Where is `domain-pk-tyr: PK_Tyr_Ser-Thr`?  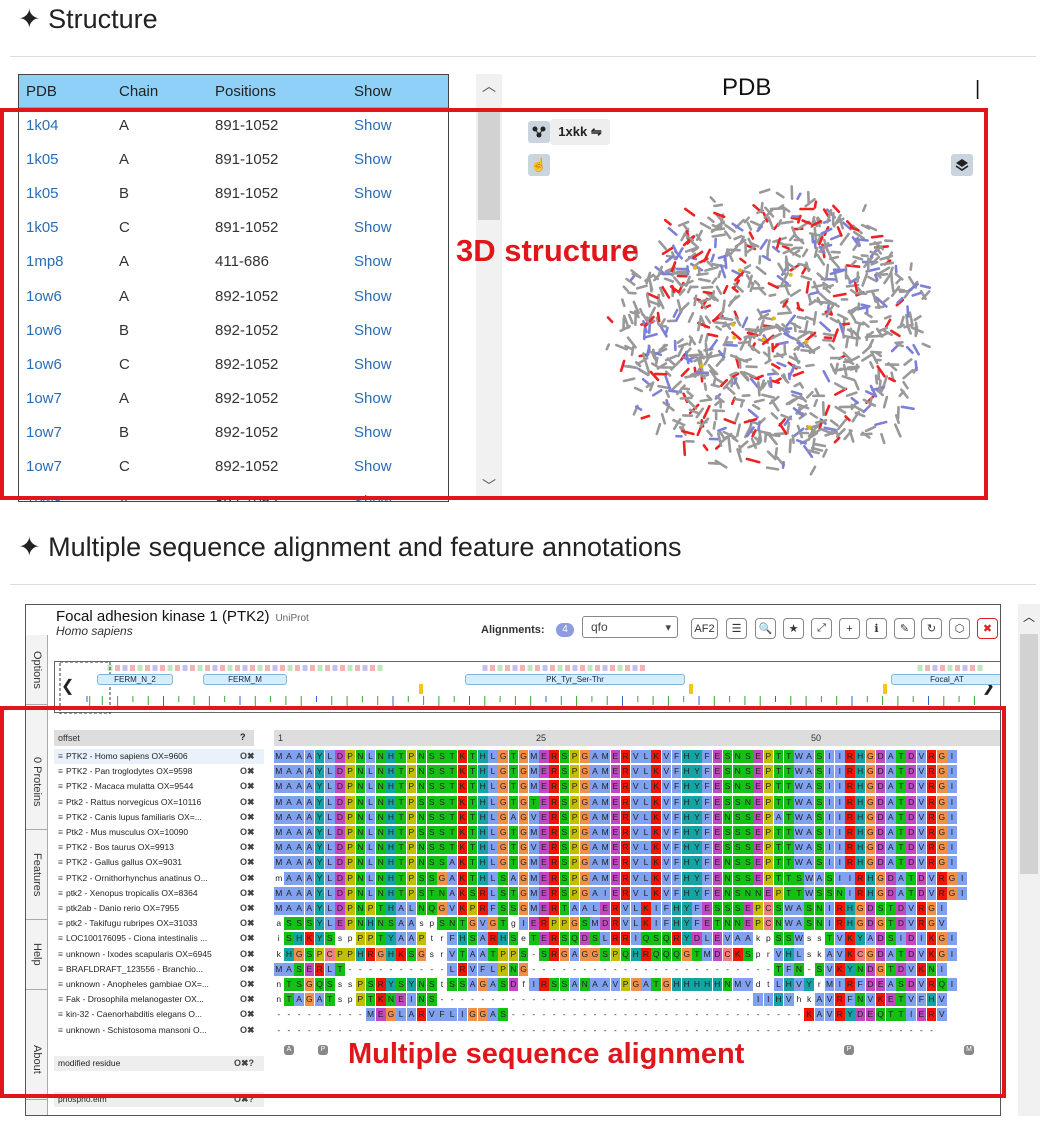
domain-pk-tyr: PK_Tyr_Ser-Thr is located at coordinates (575, 679).